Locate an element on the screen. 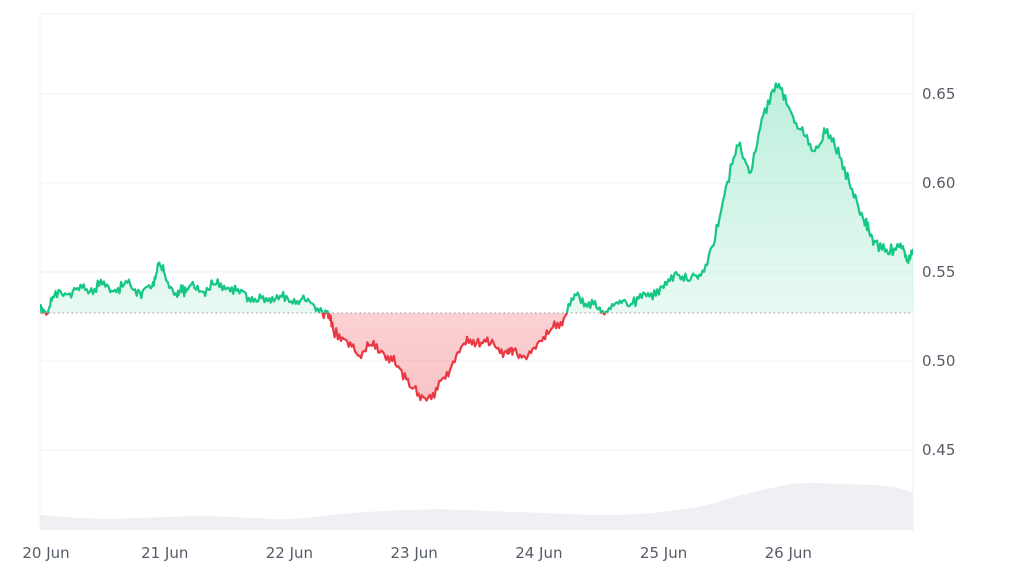  price-line-below-baseline is located at coordinates (323, 357).